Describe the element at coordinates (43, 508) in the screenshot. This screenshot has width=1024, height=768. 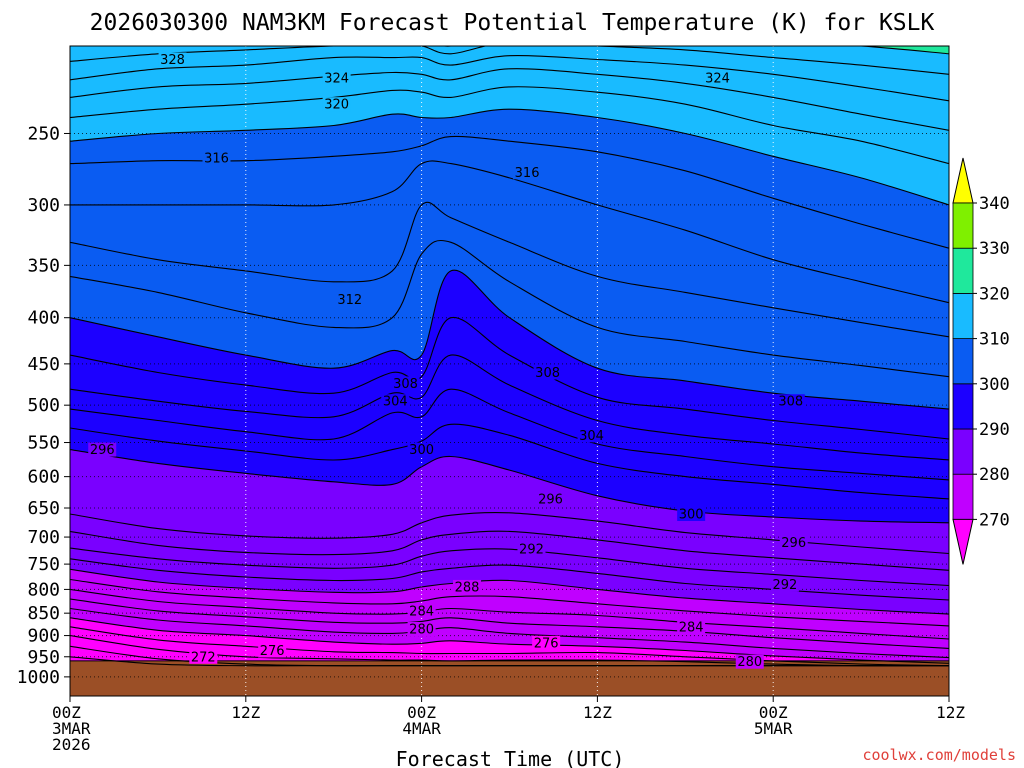
I see `y-tick-label: 650` at that location.